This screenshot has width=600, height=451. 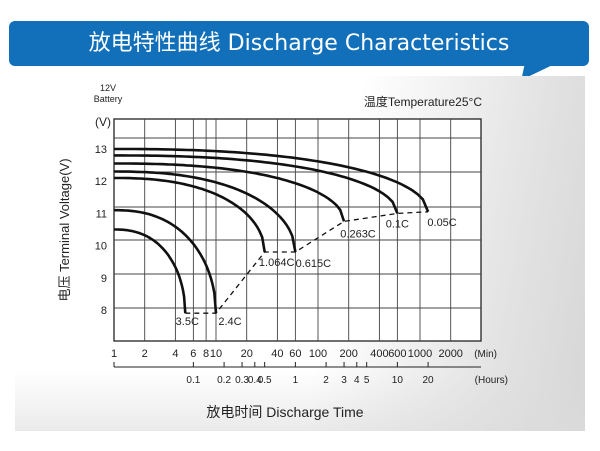 I want to click on x-axis-title: 放电时间 Discharge Time, so click(x=284, y=412).